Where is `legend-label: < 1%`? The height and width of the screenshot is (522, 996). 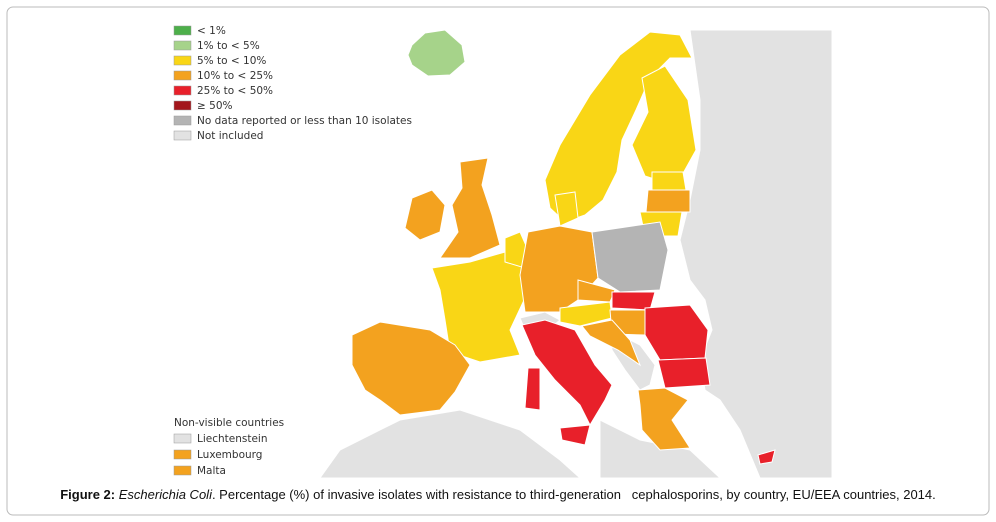
legend-label: < 1% is located at coordinates (211, 31).